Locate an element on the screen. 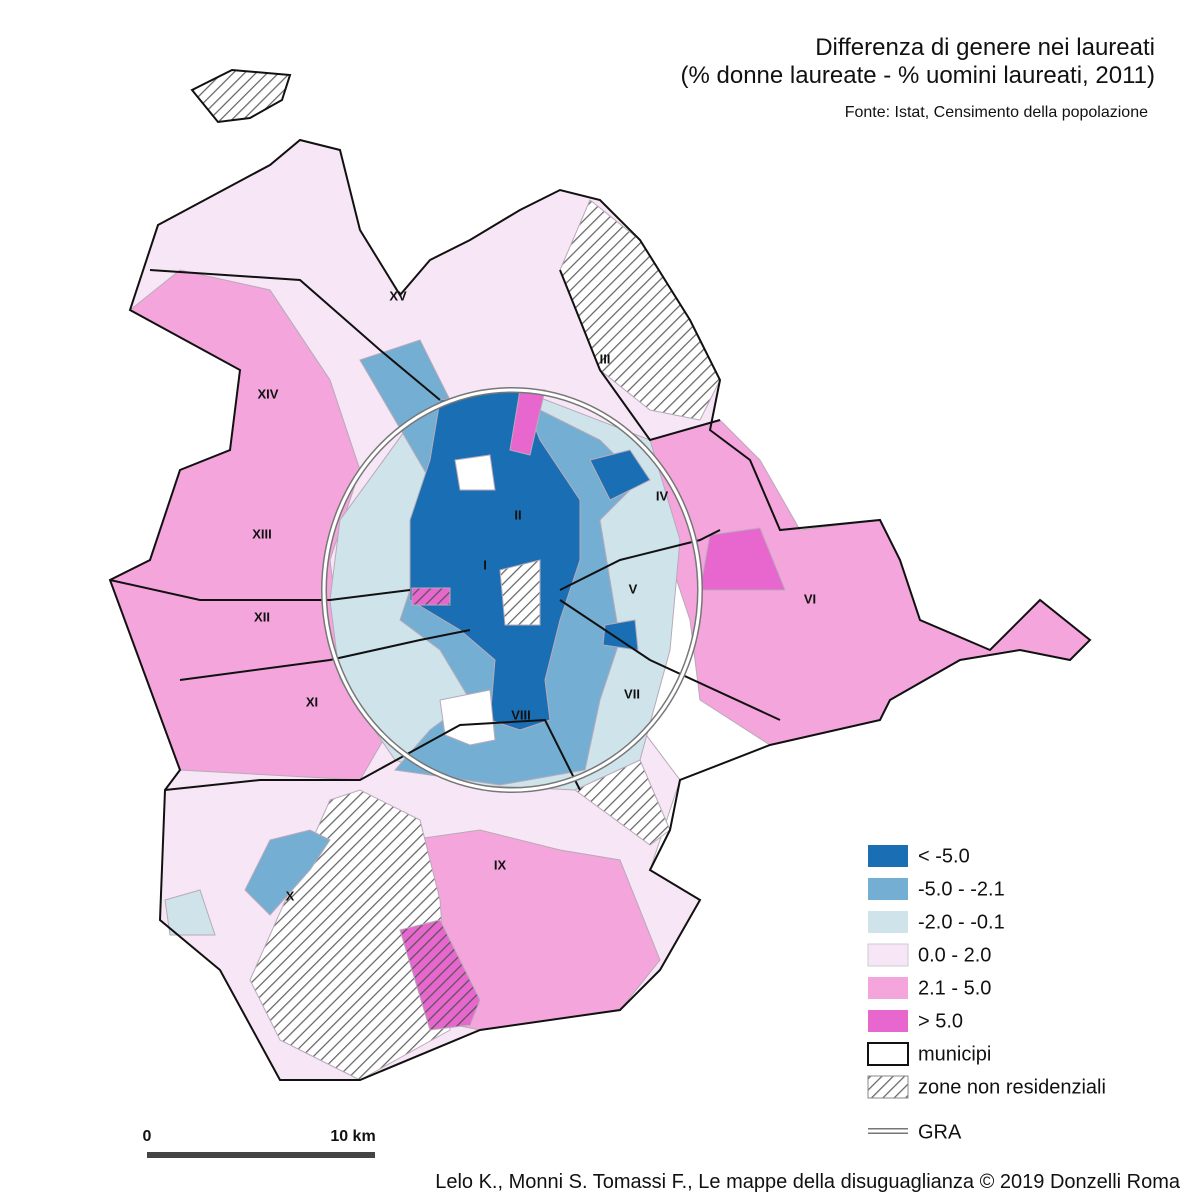 The image size is (1200, 1200). municipio-label: XII is located at coordinates (262, 616).